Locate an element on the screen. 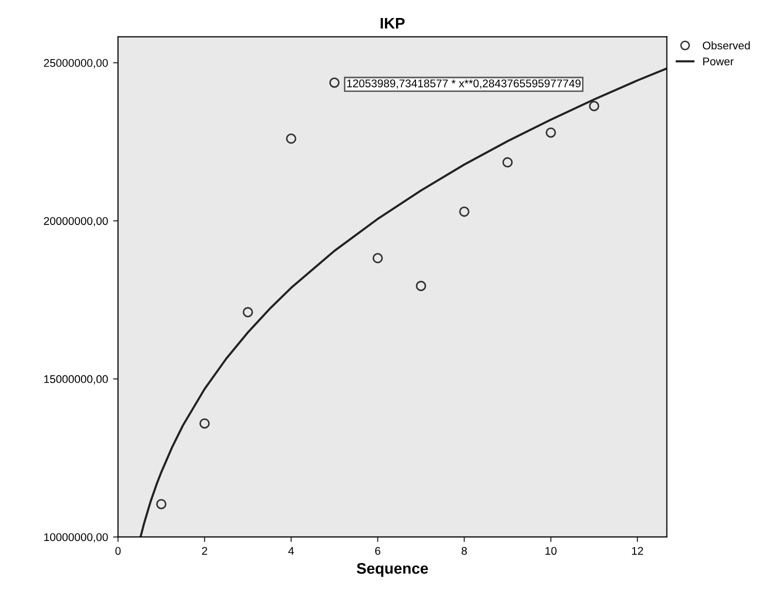 The height and width of the screenshot is (594, 779). chart-title: IKP is located at coordinates (392, 23).